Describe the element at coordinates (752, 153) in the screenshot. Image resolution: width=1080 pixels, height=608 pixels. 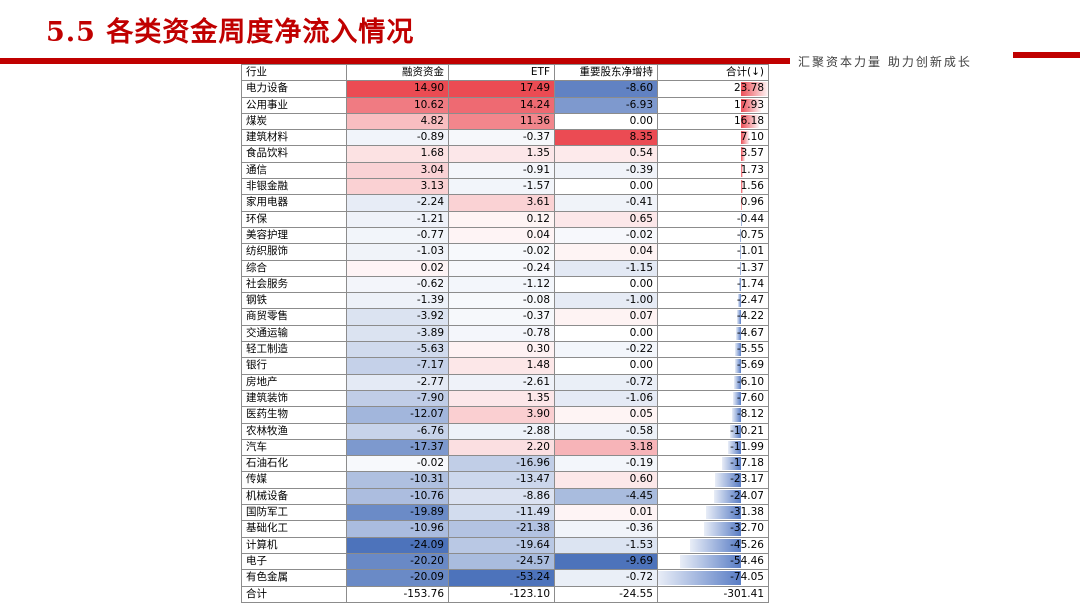
I see `total-value: 3.57` at that location.